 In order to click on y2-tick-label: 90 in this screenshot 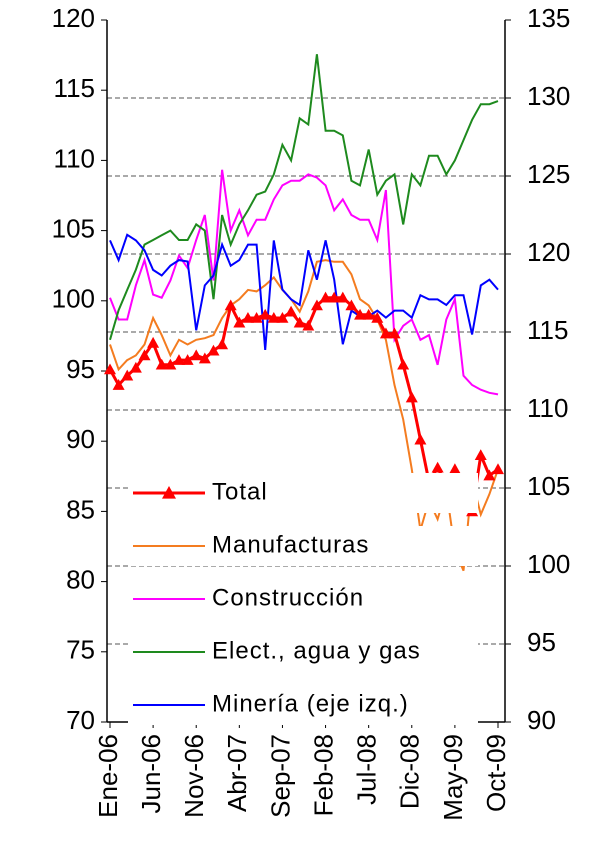, I will do `click(541, 720)`.